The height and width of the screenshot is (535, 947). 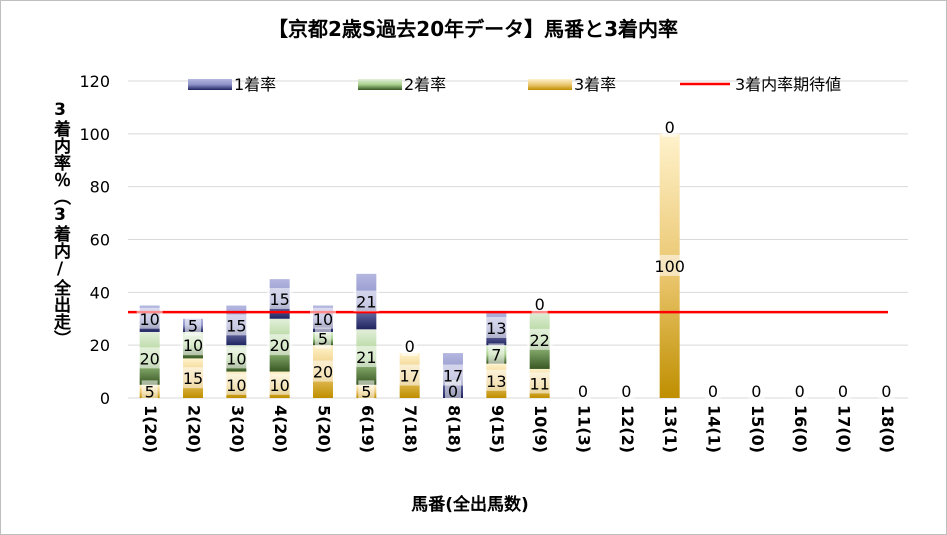 I want to click on x-tick-label: 12(2), so click(x=627, y=429).